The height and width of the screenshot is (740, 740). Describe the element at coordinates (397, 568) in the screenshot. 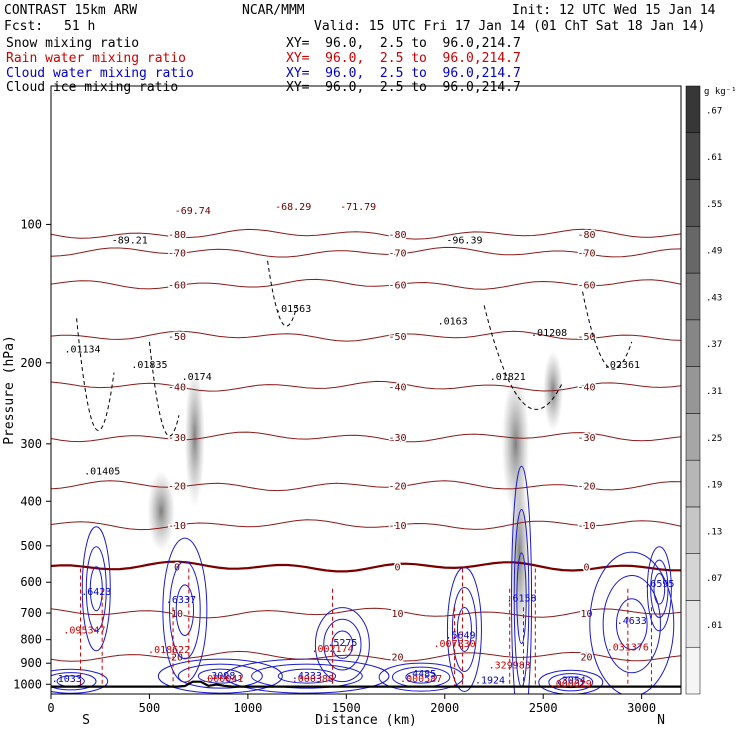

I see `isotherm-label: 0` at that location.